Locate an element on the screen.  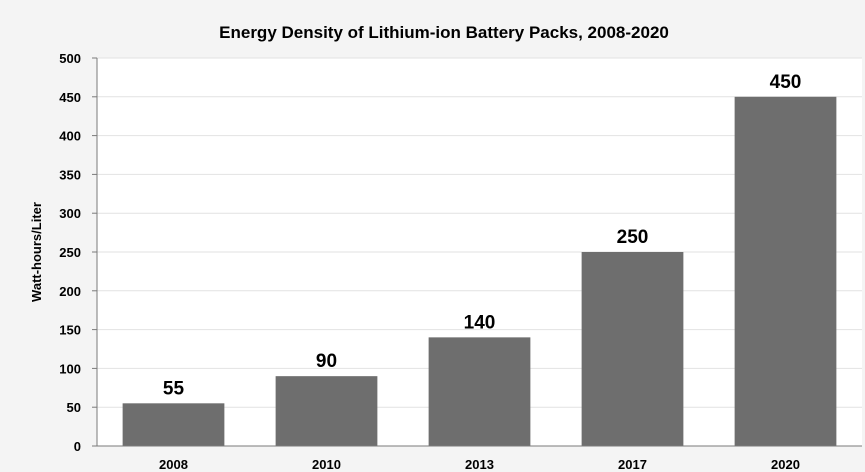
data-label-2017: 250 is located at coordinates (633, 237).